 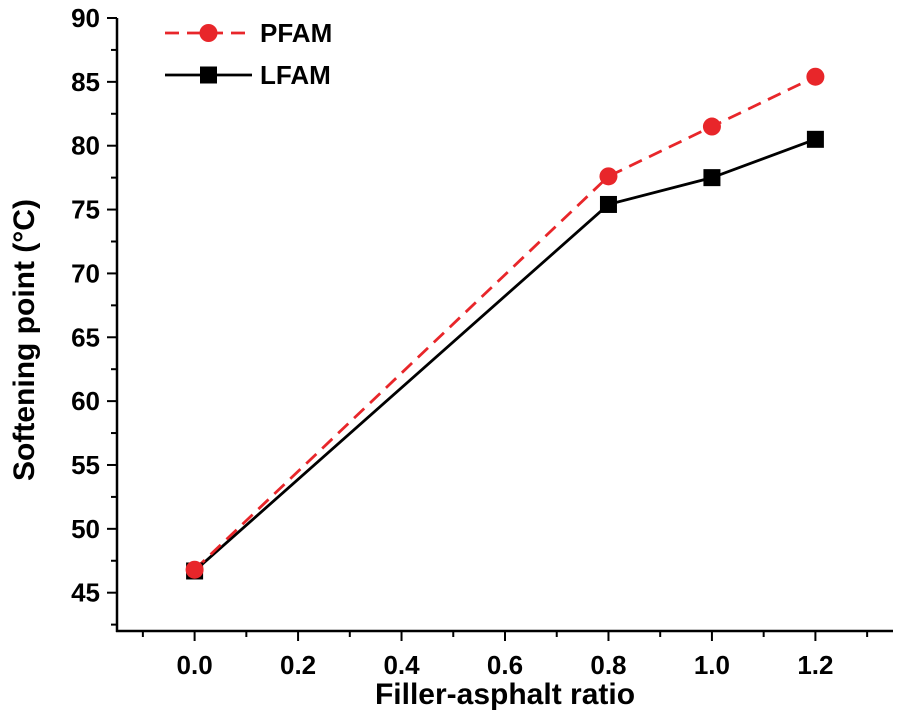 What do you see at coordinates (505, 694) in the screenshot?
I see `x-axis-title: Filler-asphalt ratio` at bounding box center [505, 694].